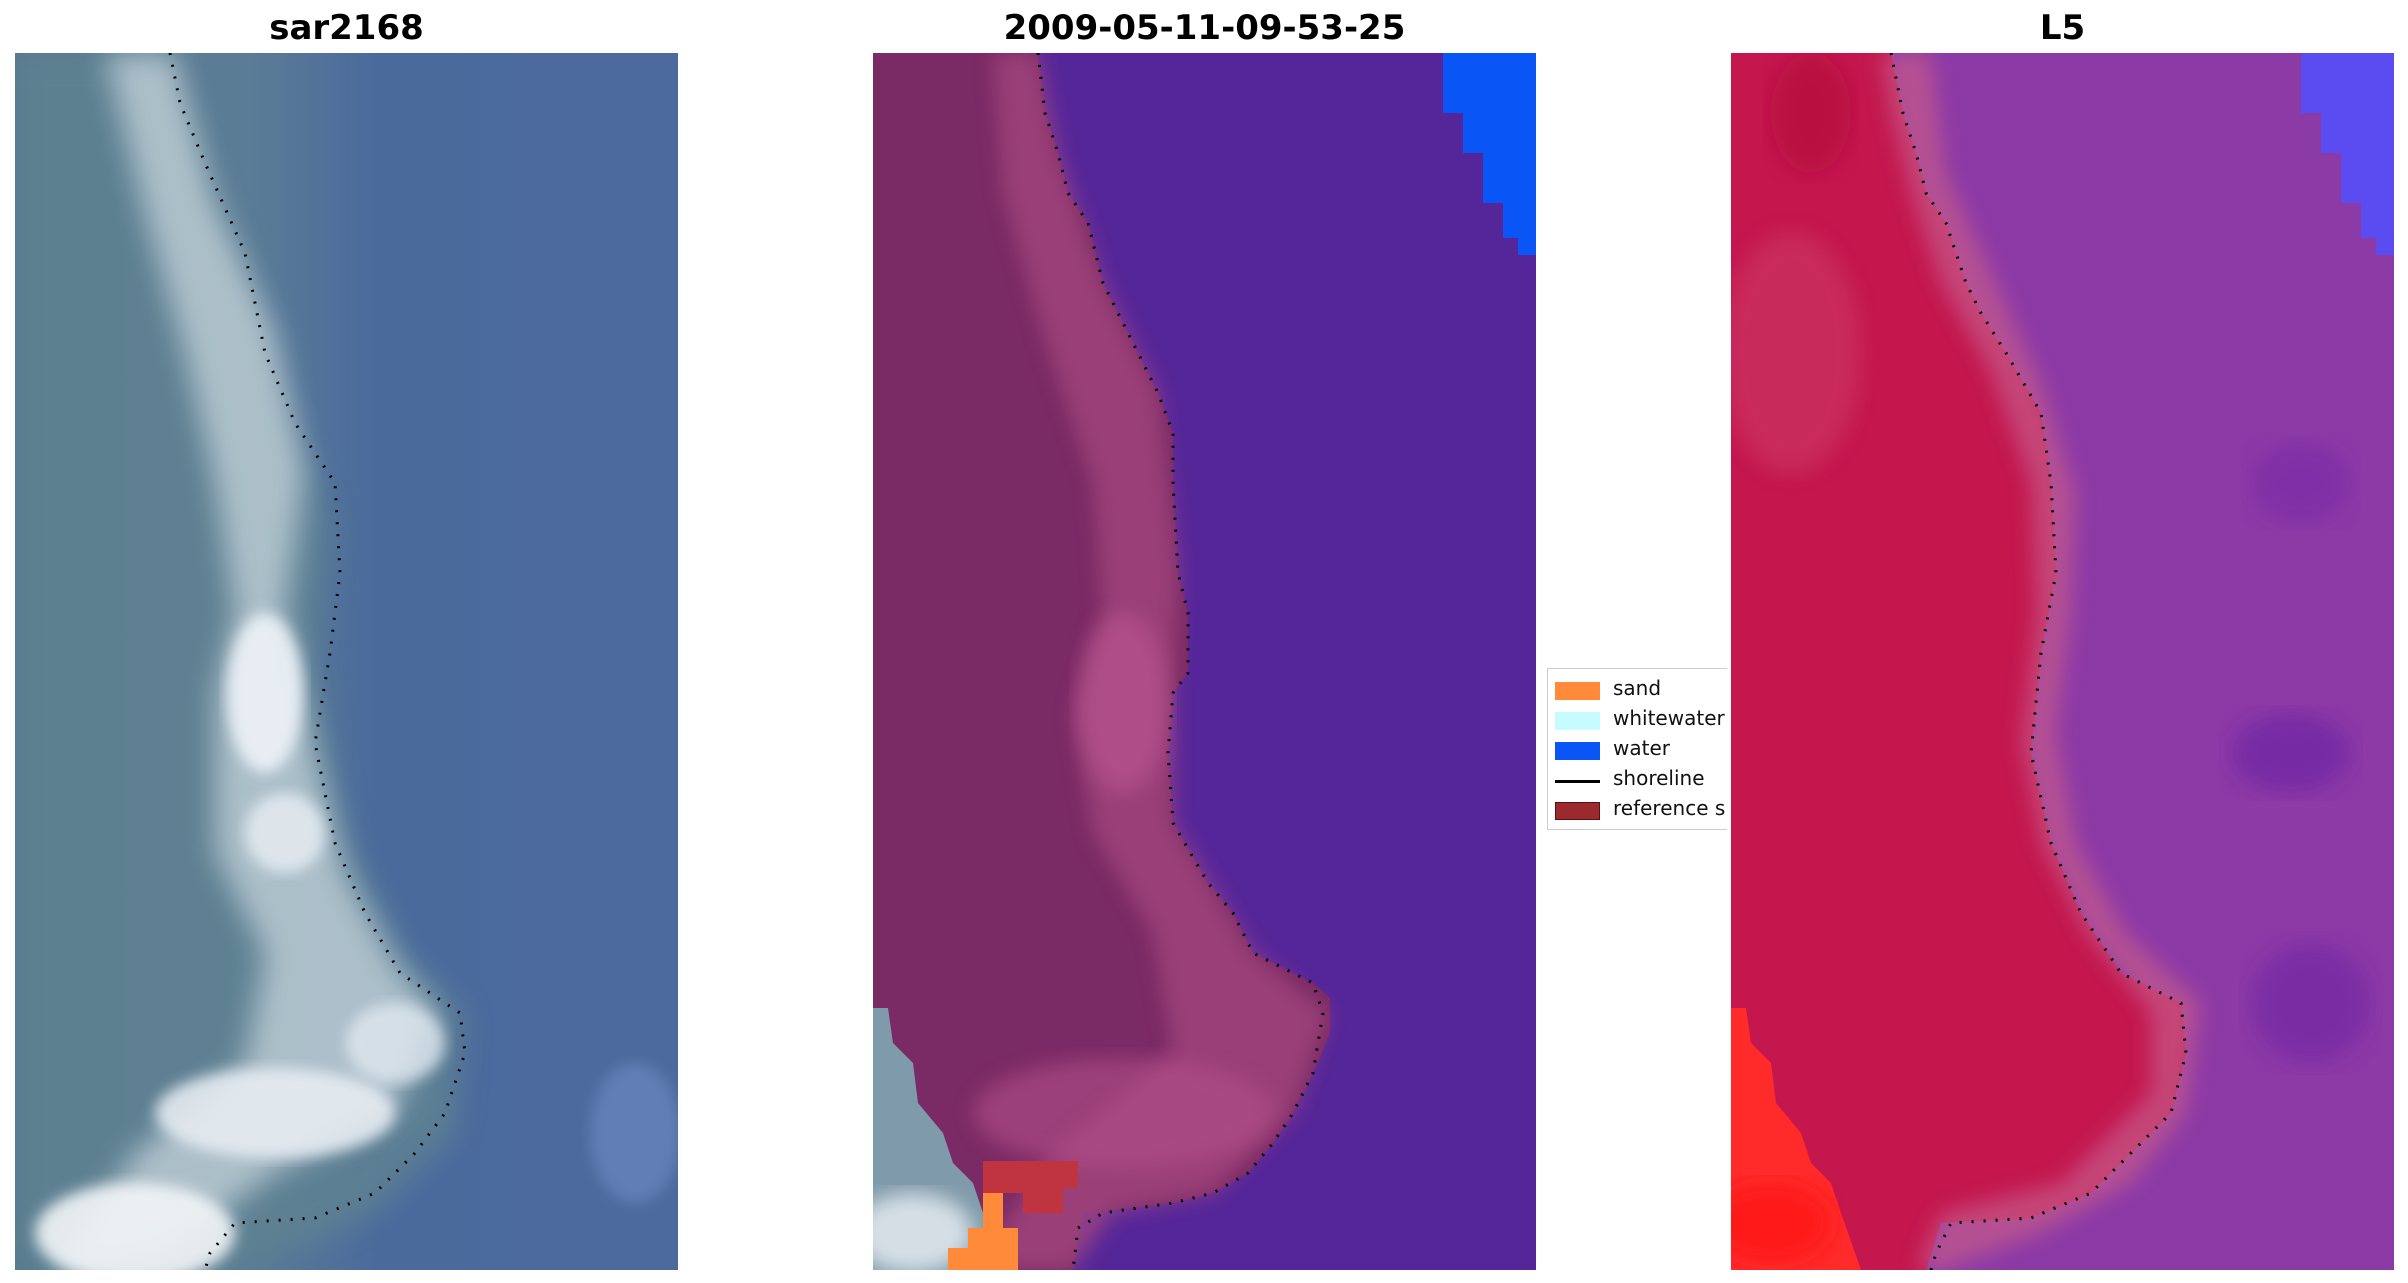  Describe the element at coordinates (634, 1133) in the screenshot. I see `rgb-water-patch` at that location.